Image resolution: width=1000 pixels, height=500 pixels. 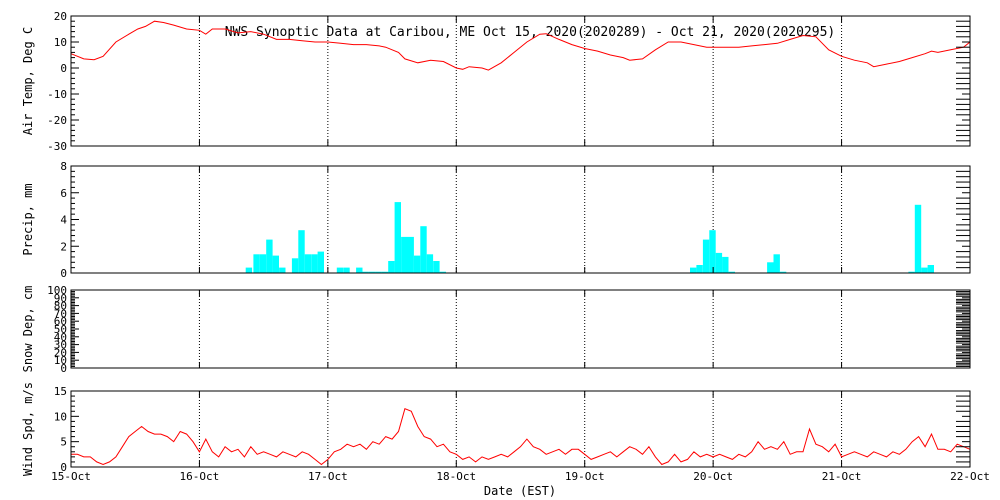 What do you see at coordinates (60, 329) in the screenshot?
I see `y-tick-label: 50` at bounding box center [60, 329].